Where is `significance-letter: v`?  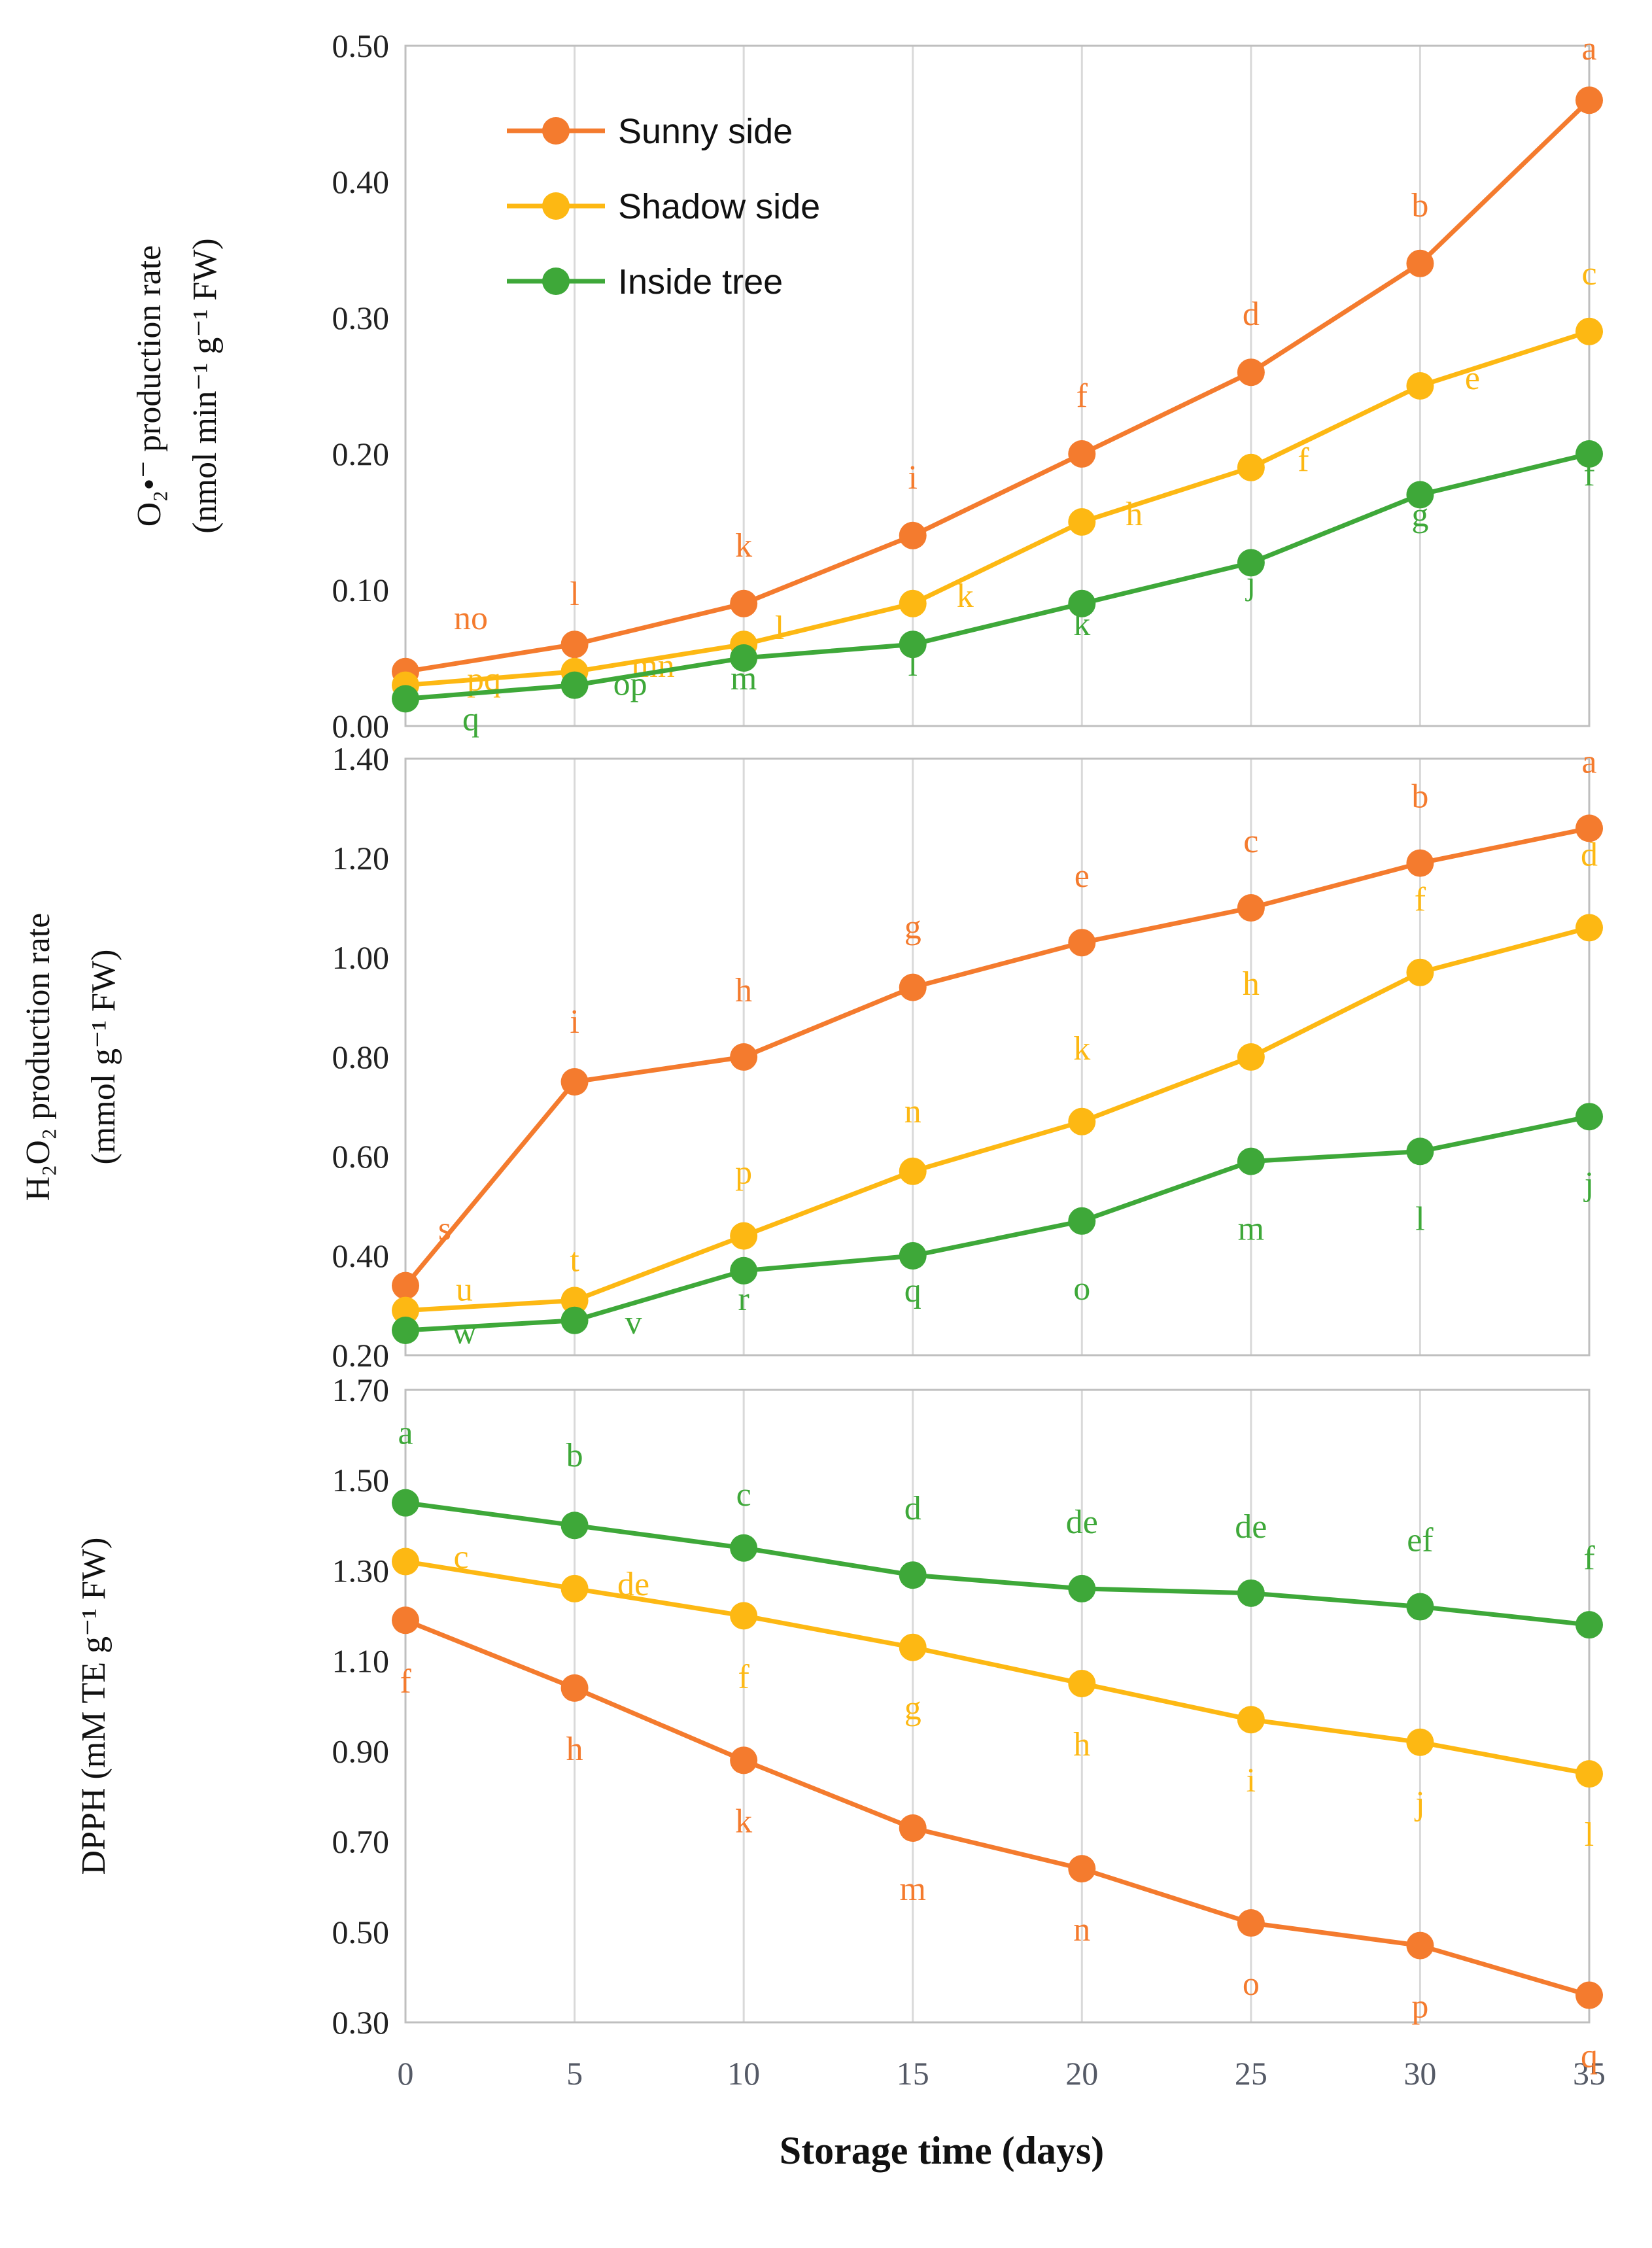
significance-letter: v is located at coordinates (633, 1322).